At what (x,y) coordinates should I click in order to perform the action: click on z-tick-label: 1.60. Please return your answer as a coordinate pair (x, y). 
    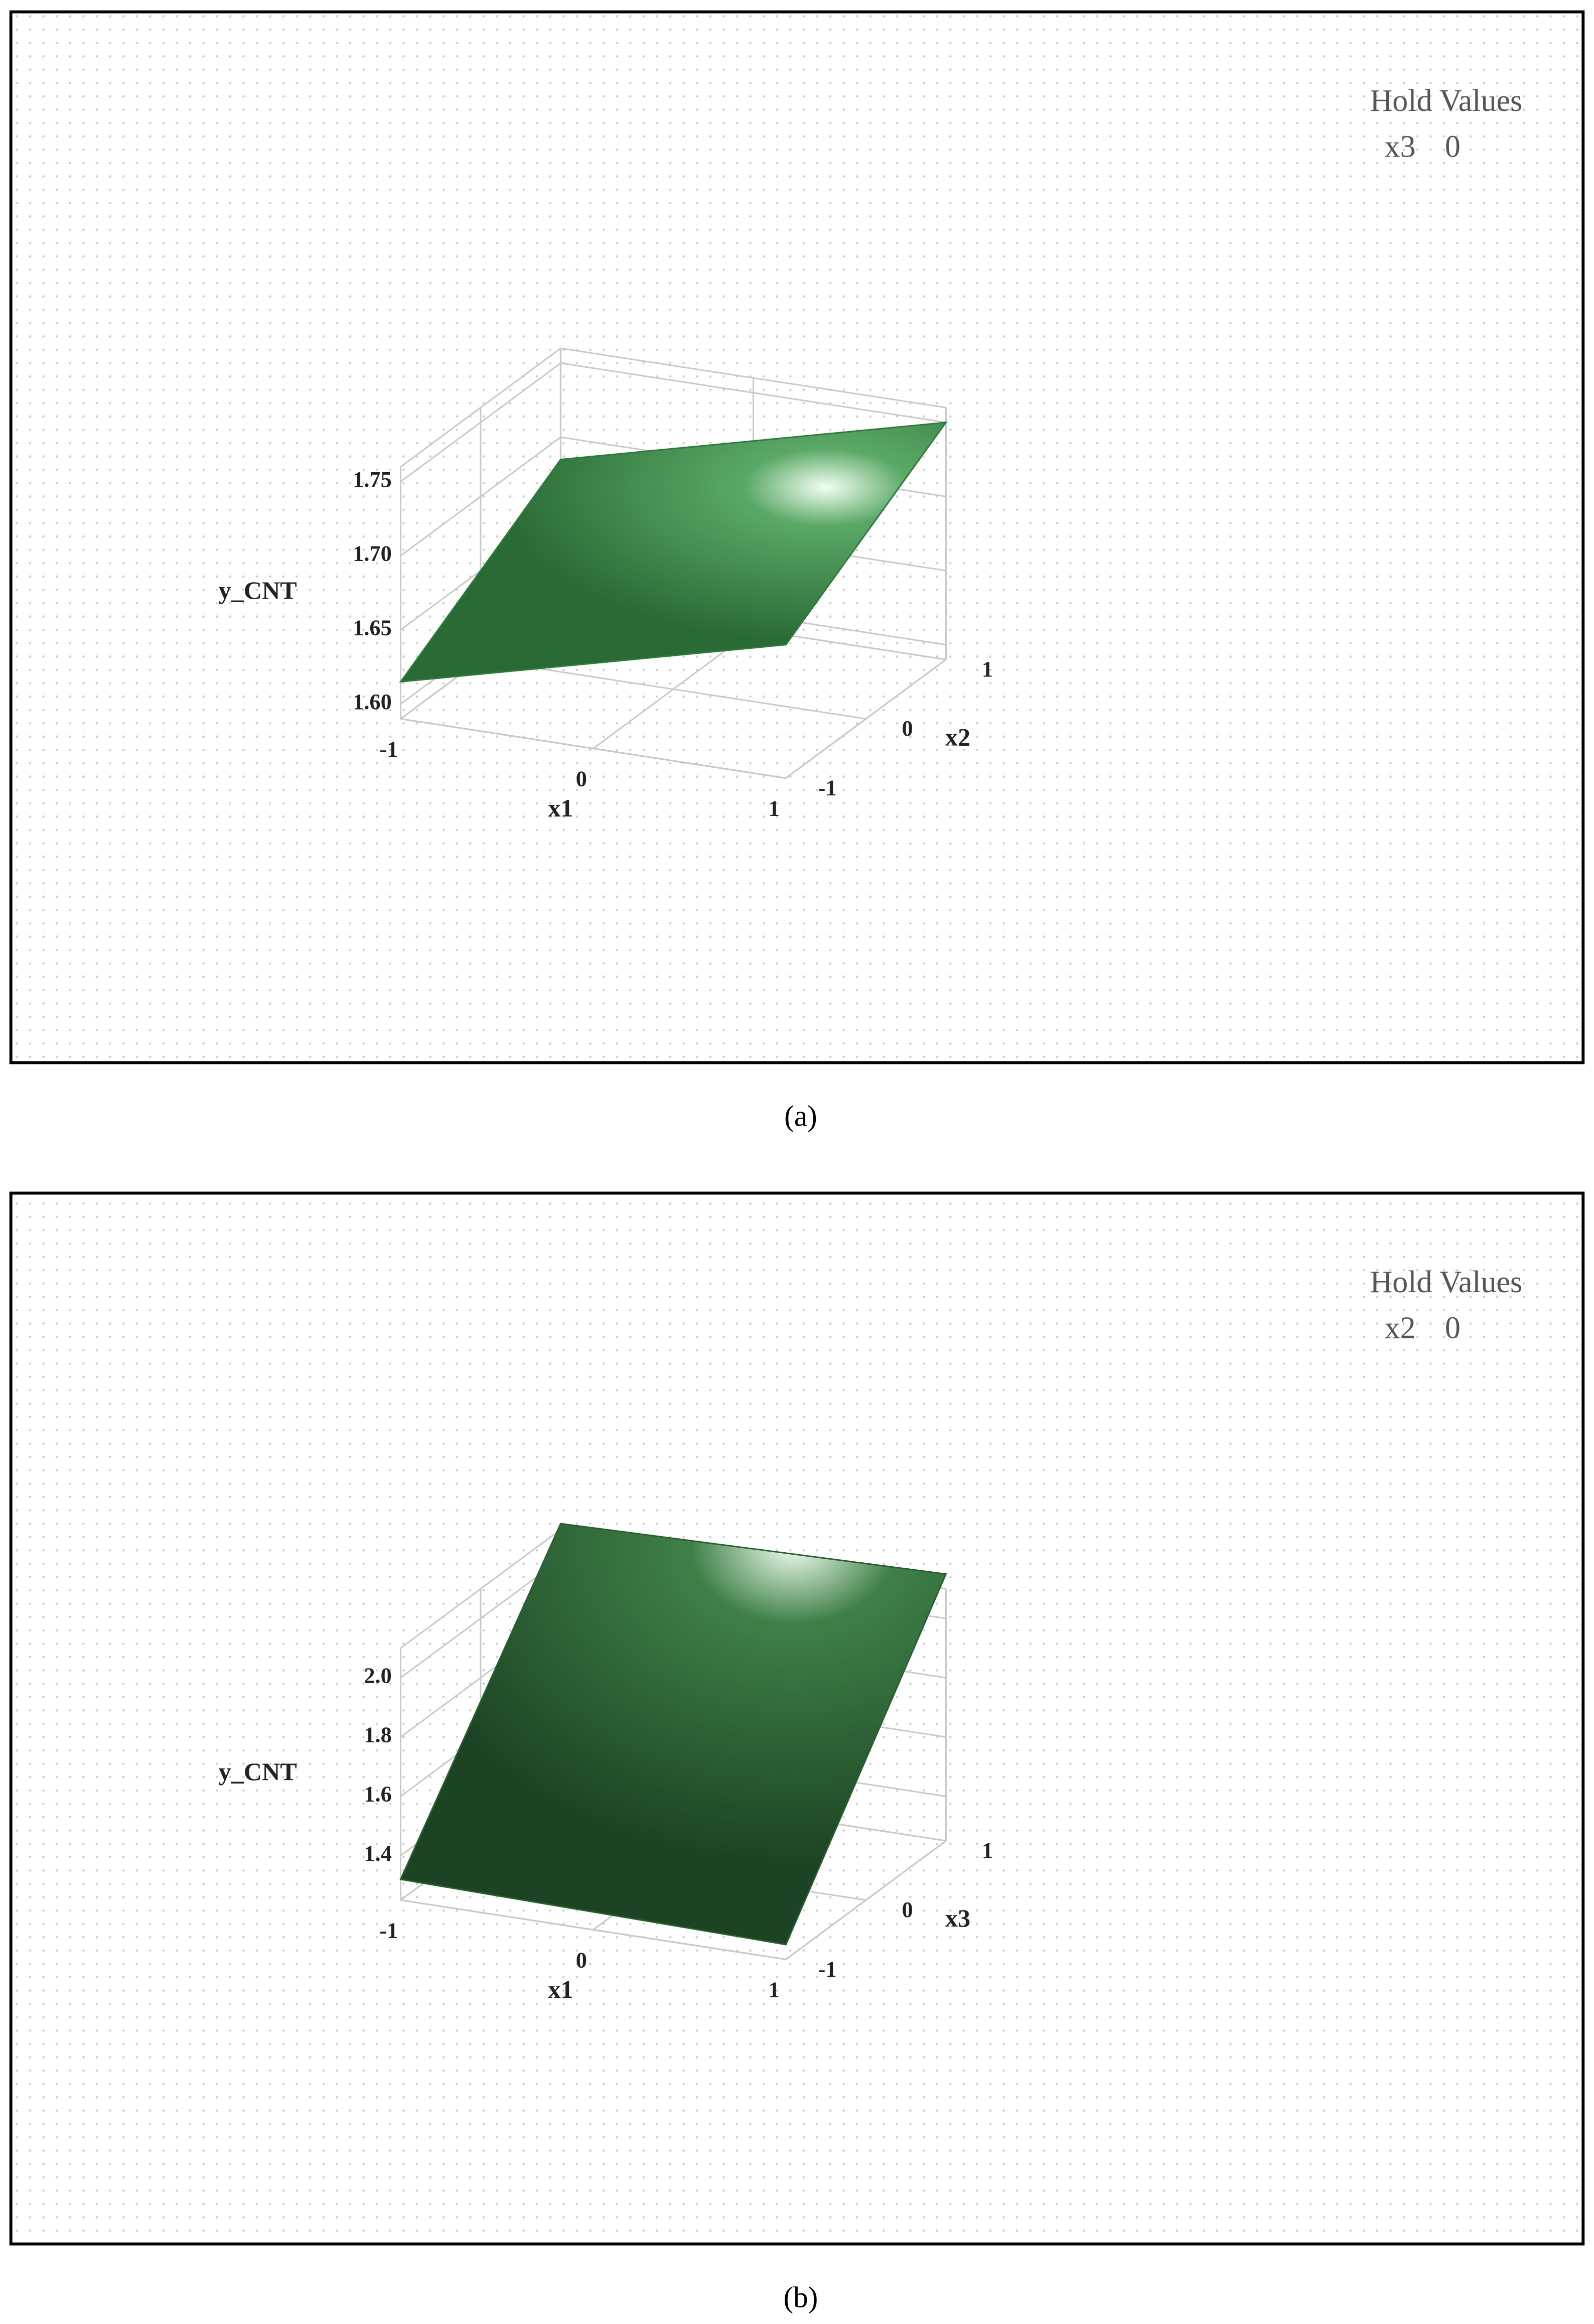
    Looking at the image, I should click on (372, 702).